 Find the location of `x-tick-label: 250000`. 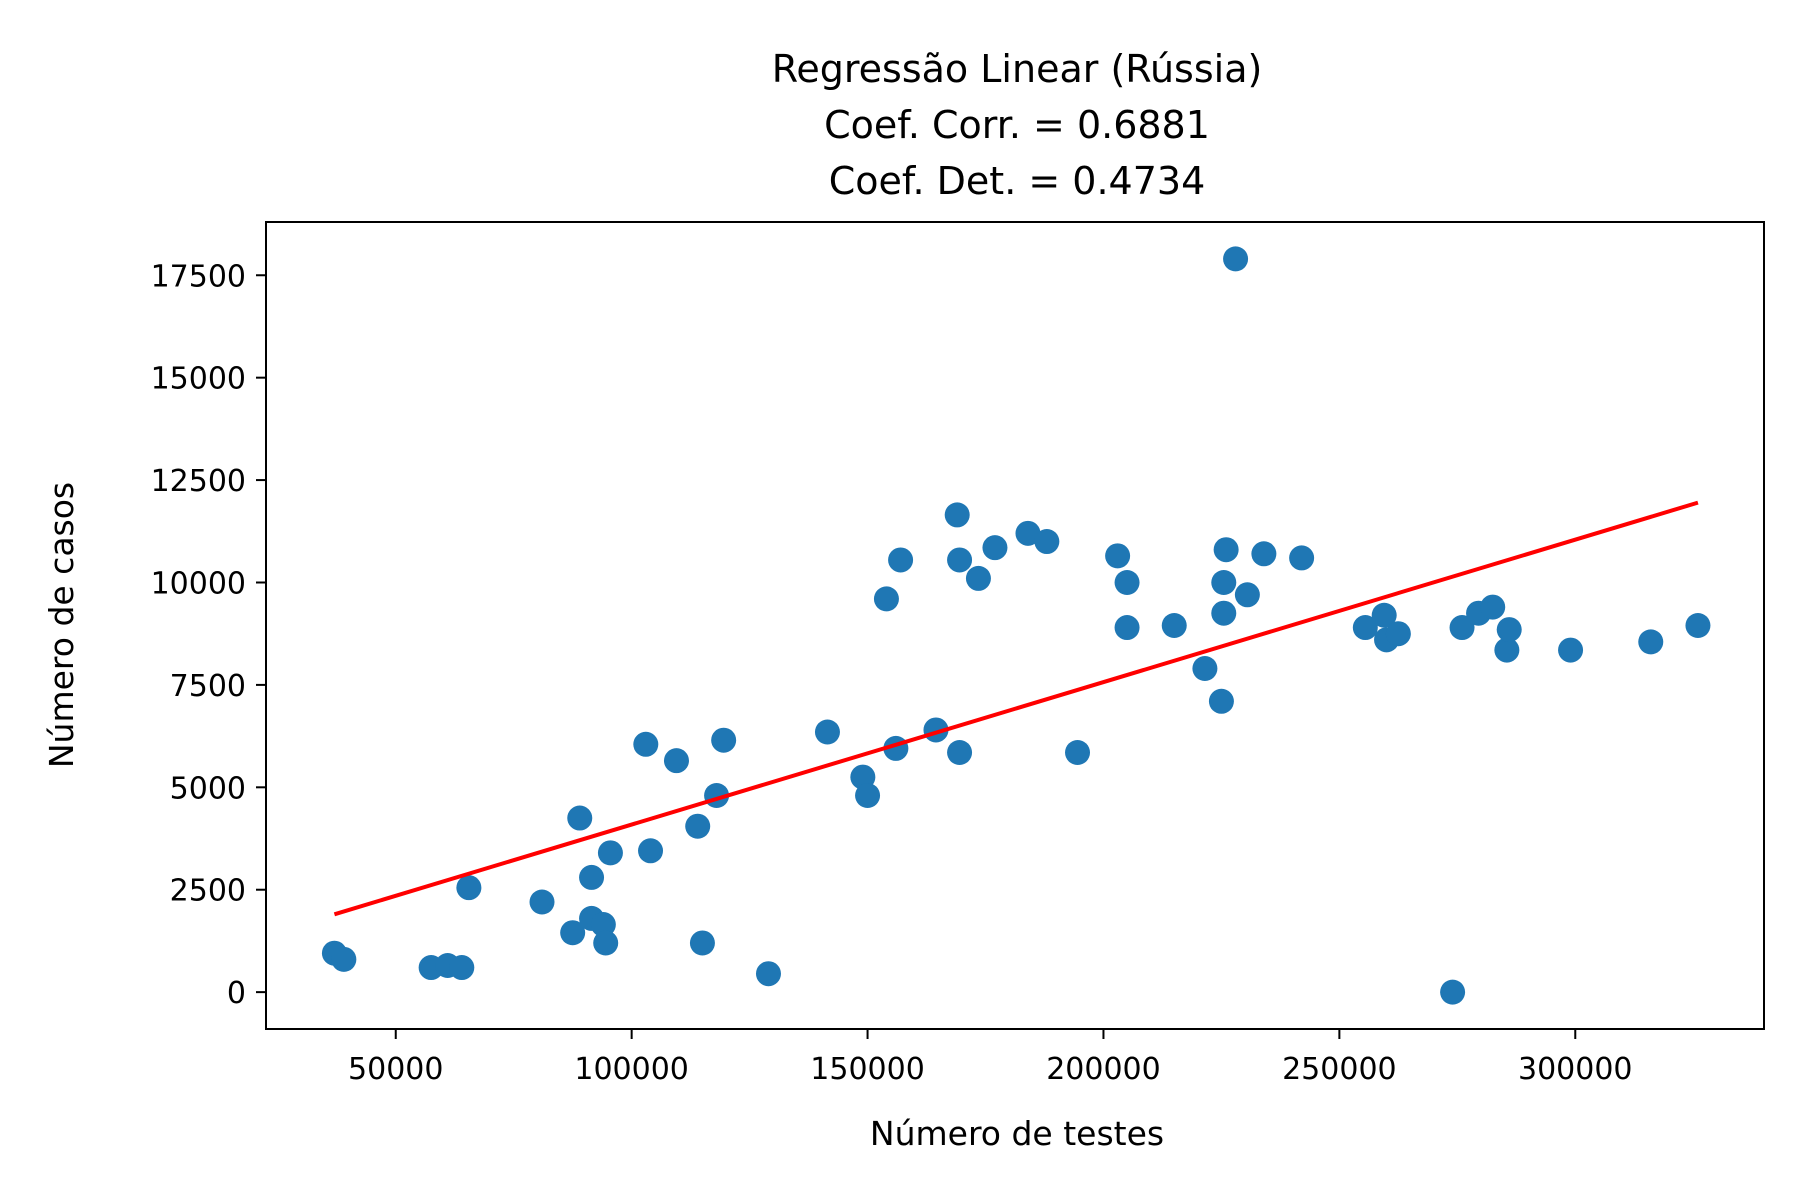

x-tick-label: 250000 is located at coordinates (1339, 1069).